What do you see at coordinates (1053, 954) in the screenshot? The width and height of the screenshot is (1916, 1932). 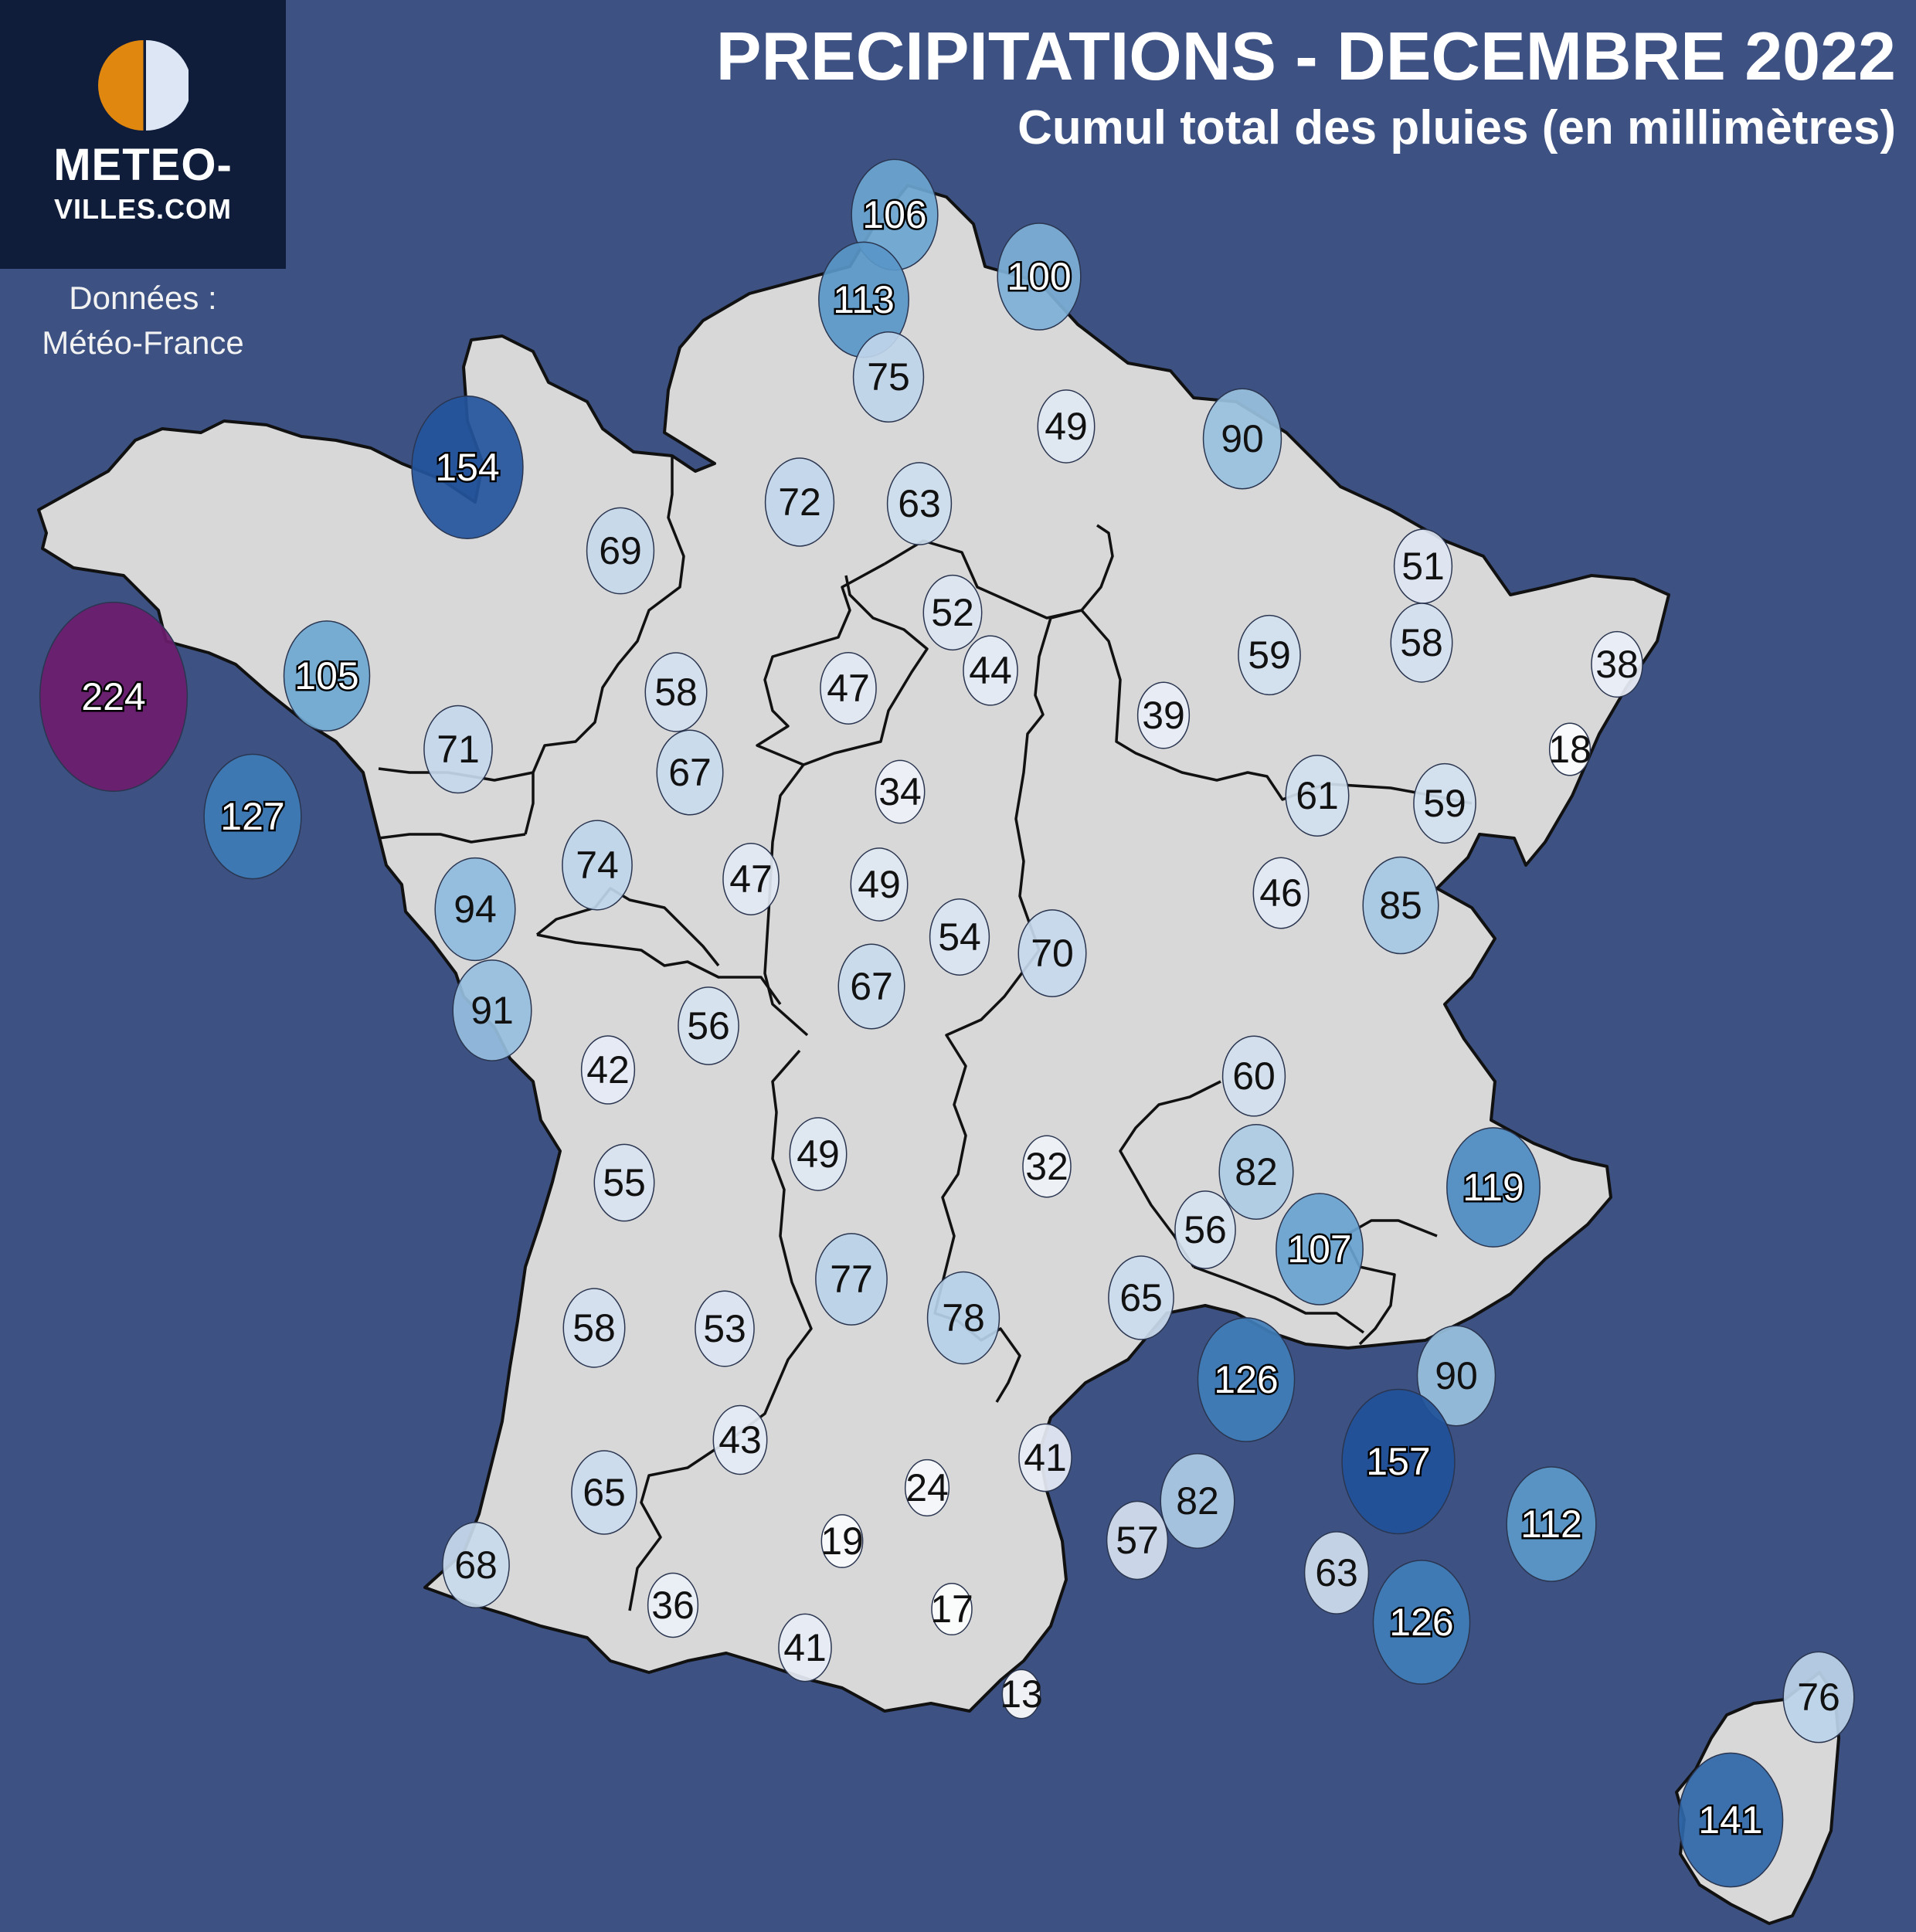 I see `station-value-label: 70` at bounding box center [1053, 954].